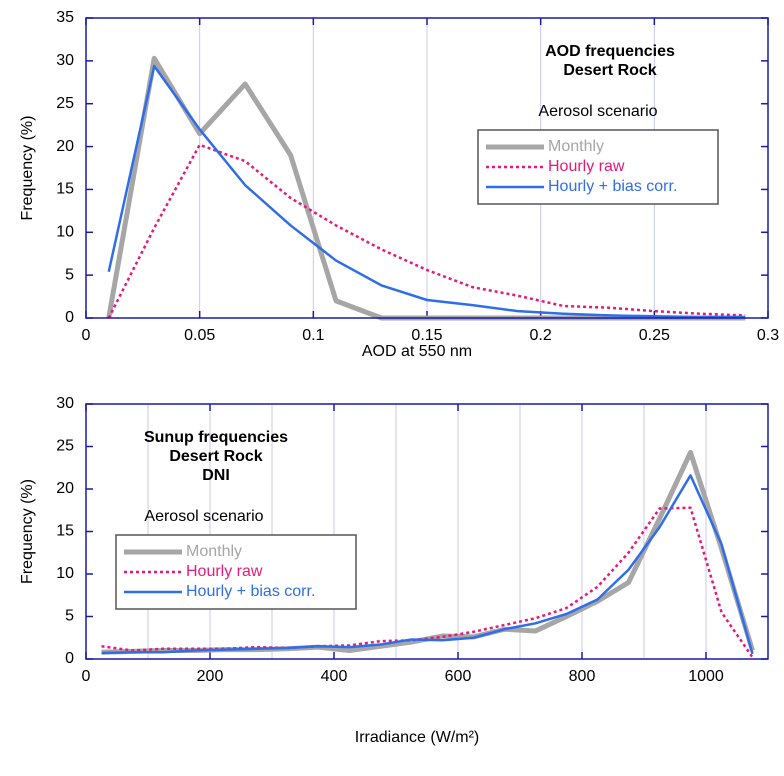 This screenshot has height=776, width=784. Describe the element at coordinates (334, 676) in the screenshot. I see `x-tick-label: 400` at that location.